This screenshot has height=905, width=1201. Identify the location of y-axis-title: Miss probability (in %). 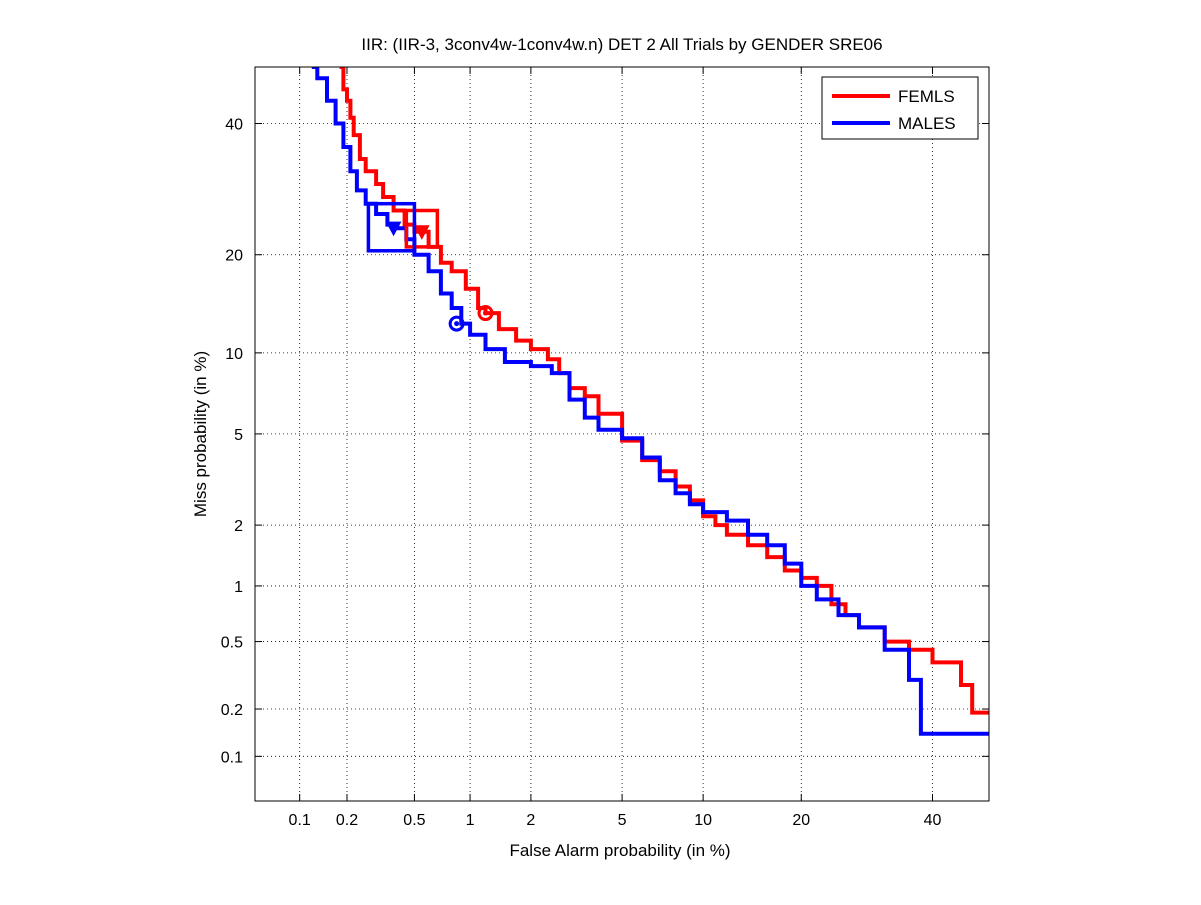
(200, 434).